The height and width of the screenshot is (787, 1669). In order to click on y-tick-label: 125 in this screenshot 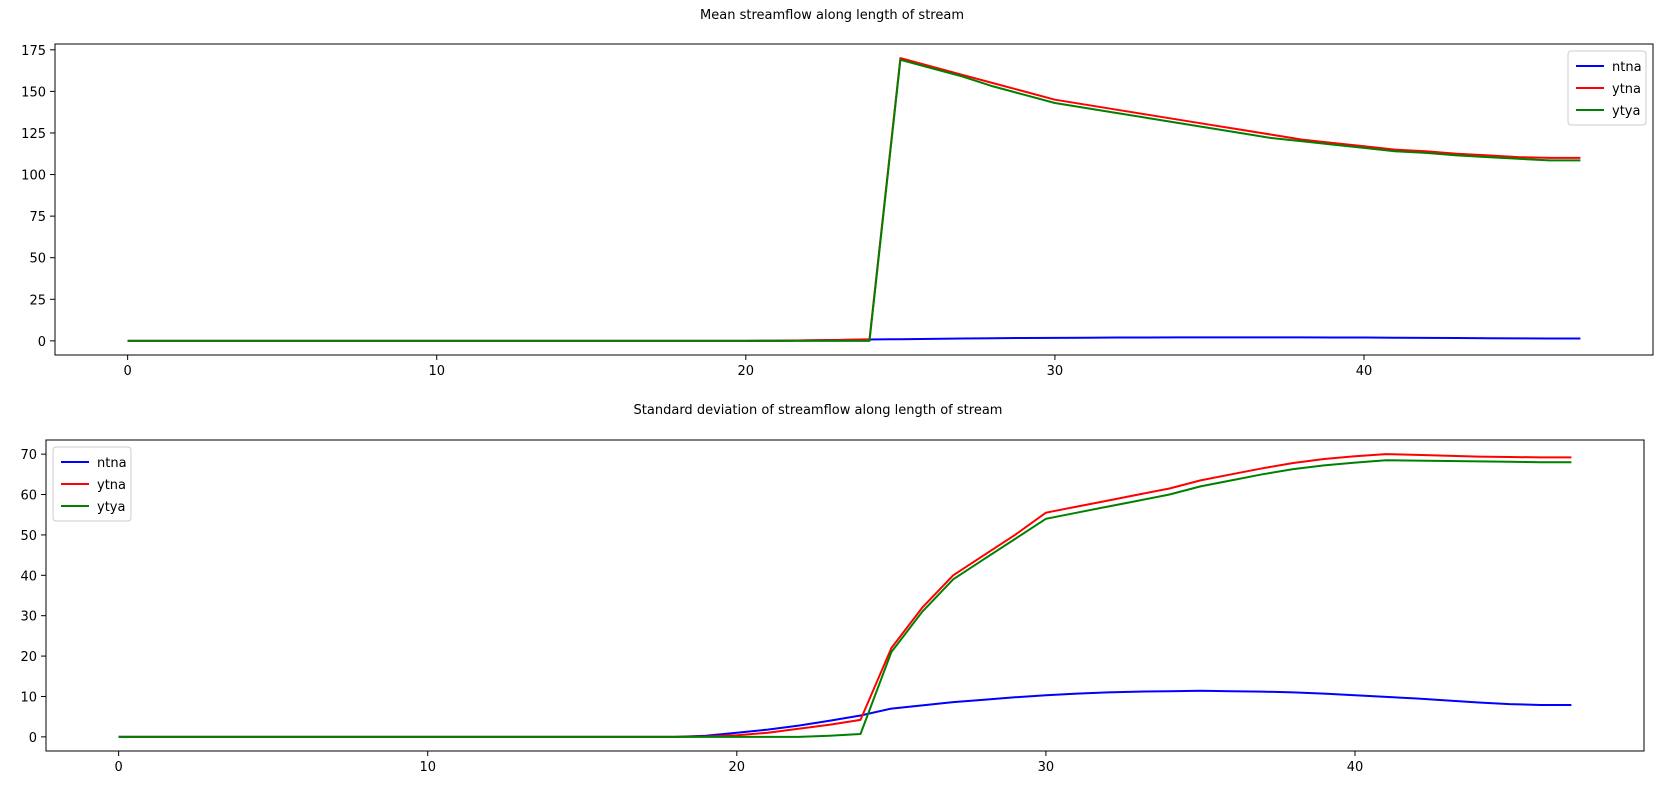, I will do `click(33, 134)`.